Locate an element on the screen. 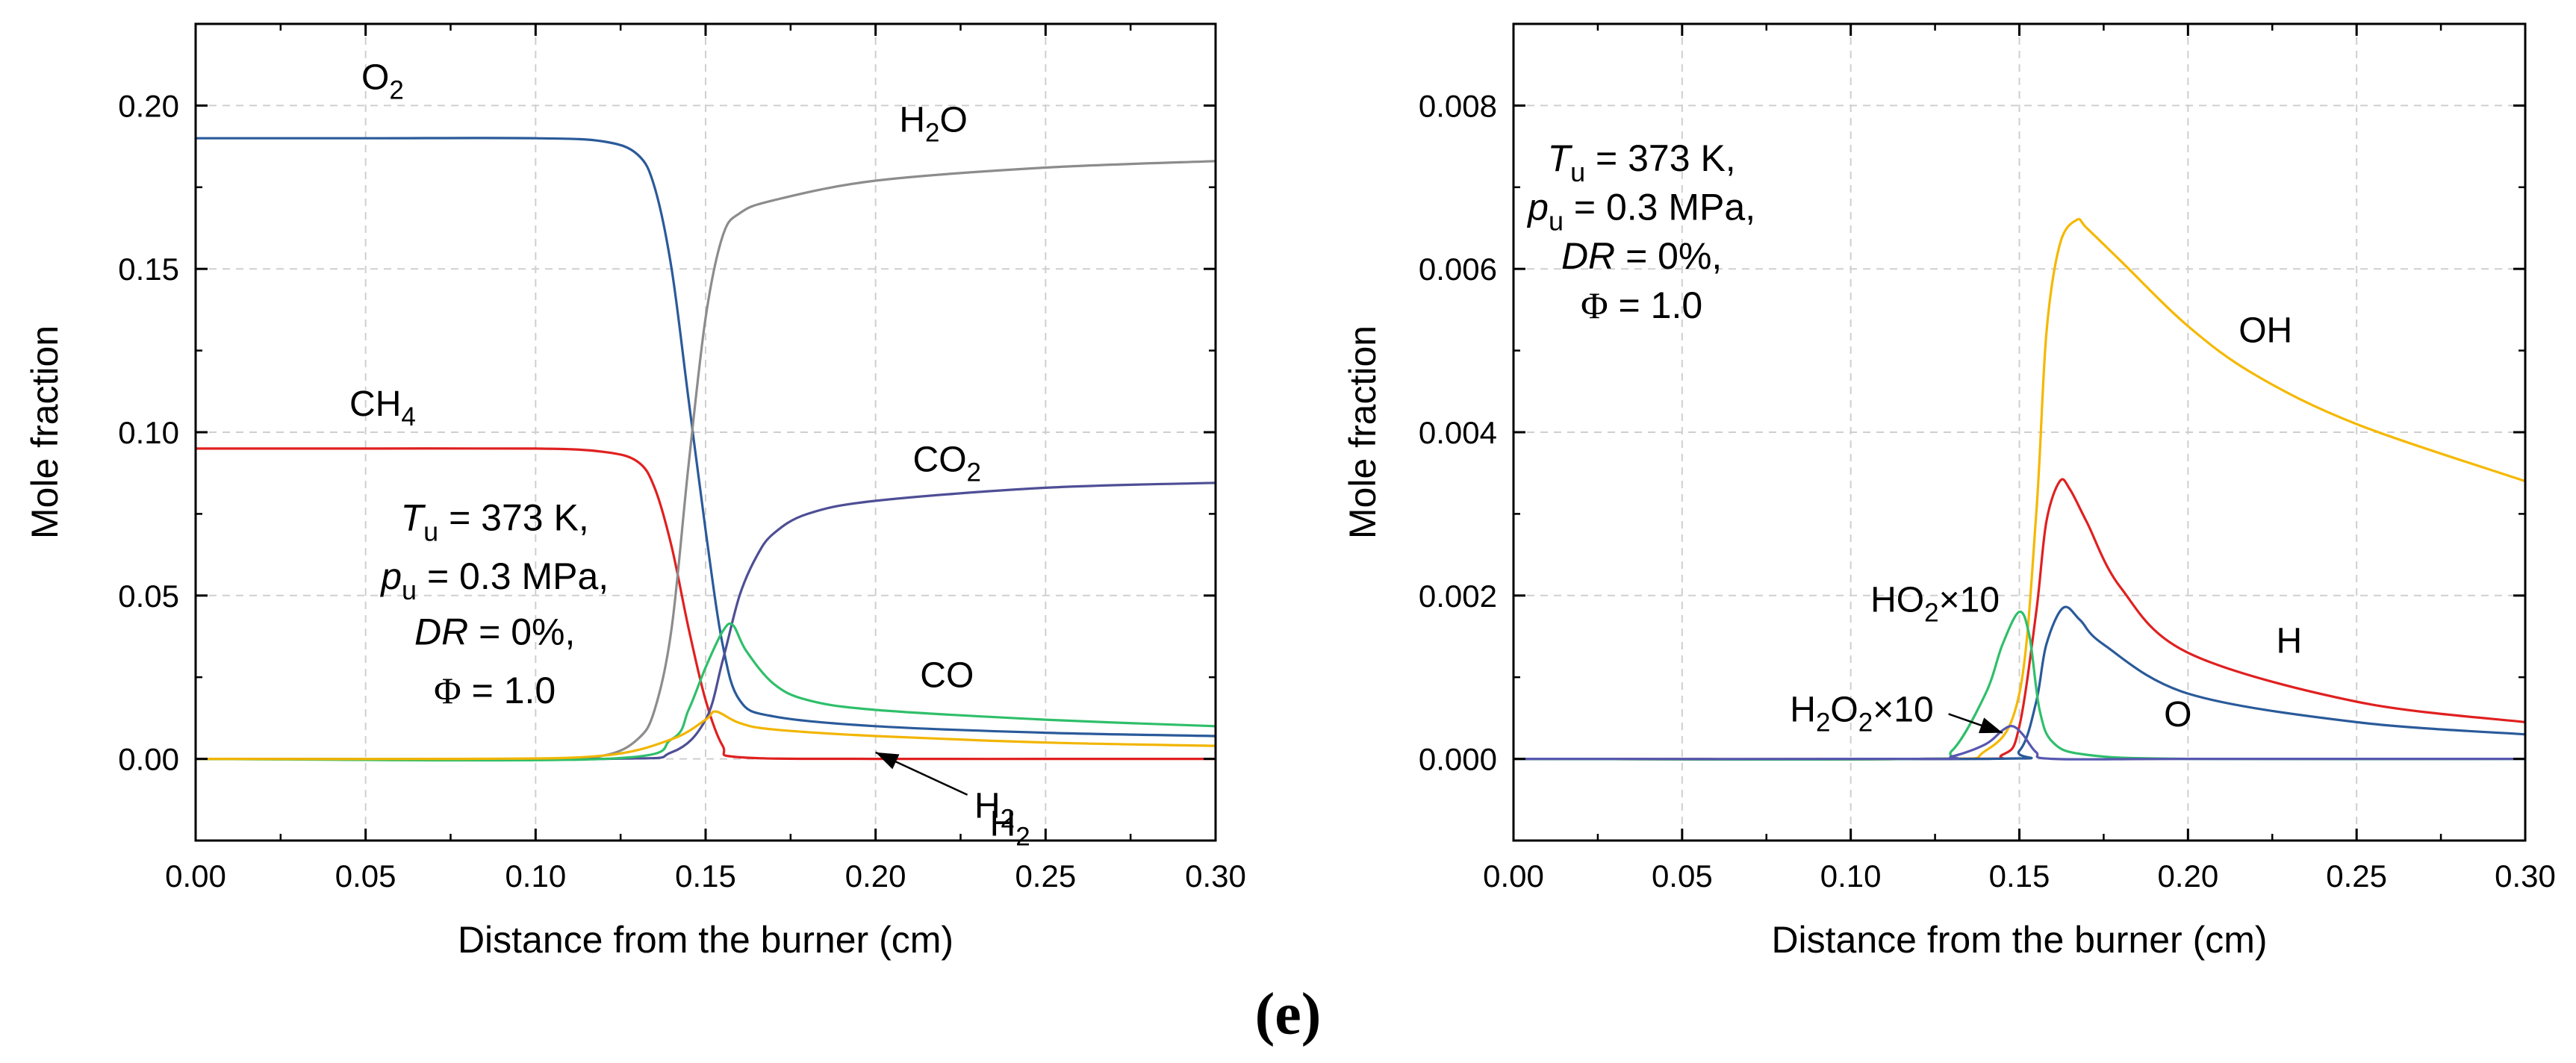  y-tick-label: 0.10 is located at coordinates (148, 432).